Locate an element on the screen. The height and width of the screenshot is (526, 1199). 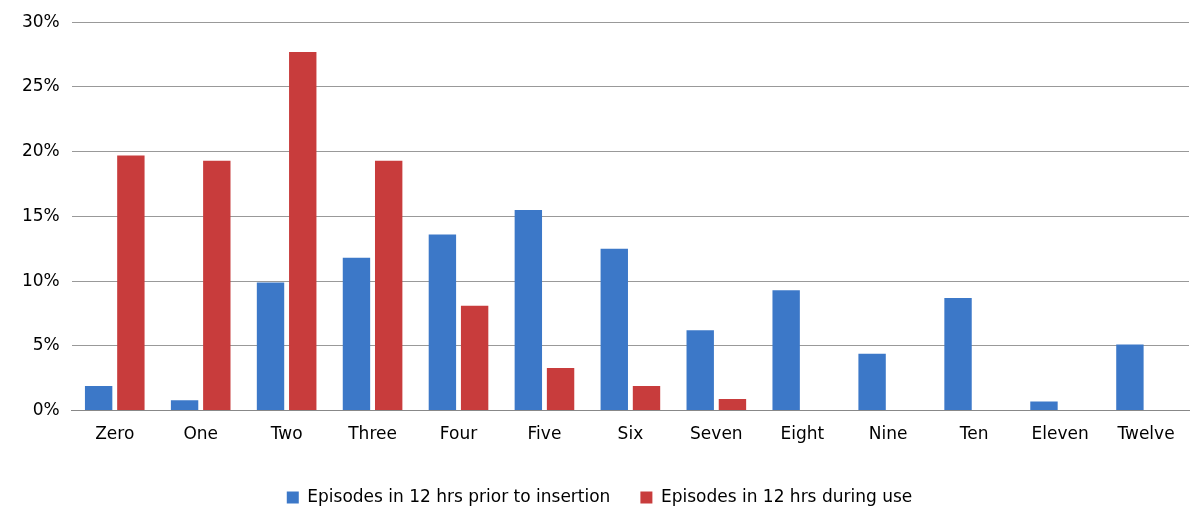
x-tick-label: Two is located at coordinates (286, 433).